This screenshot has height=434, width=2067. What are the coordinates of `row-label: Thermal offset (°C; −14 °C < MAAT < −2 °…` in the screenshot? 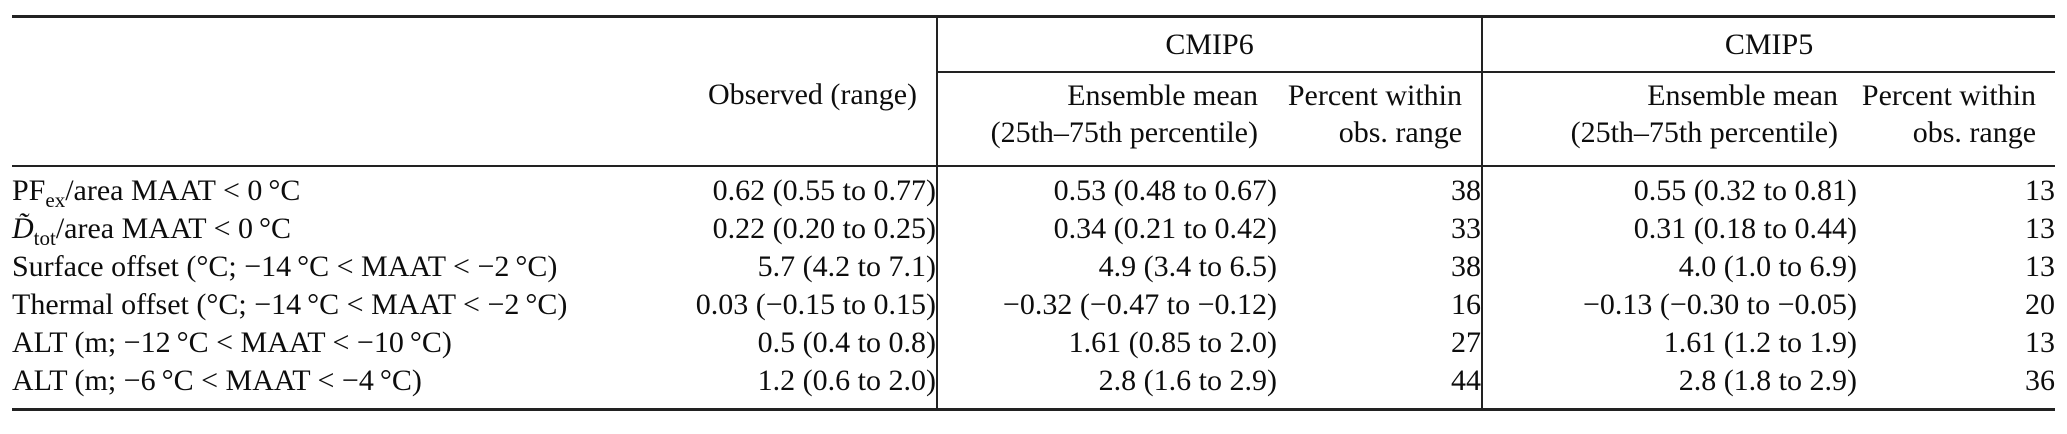 It's located at (304, 305).